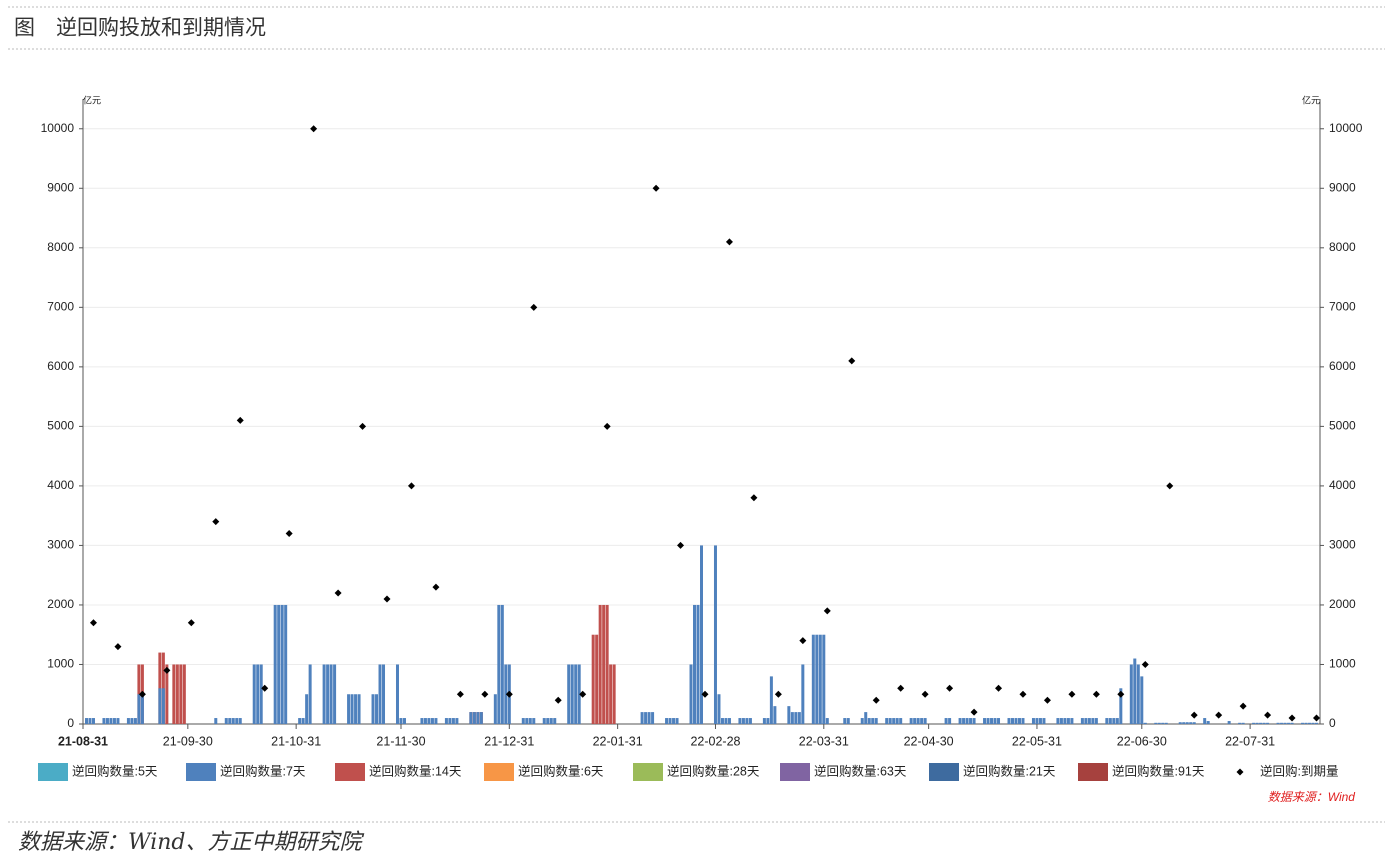  What do you see at coordinates (1332, 723) in the screenshot?
I see `y2-tick-label: 0` at bounding box center [1332, 723].